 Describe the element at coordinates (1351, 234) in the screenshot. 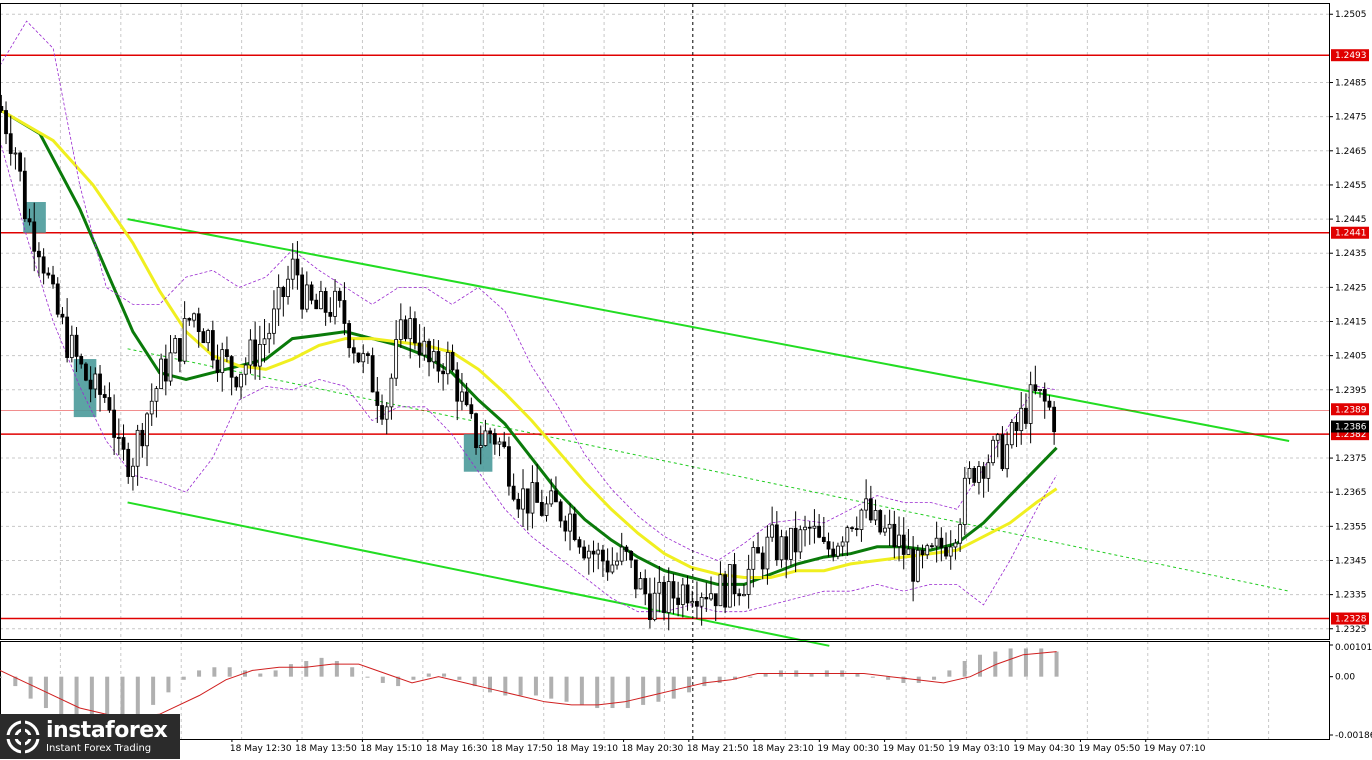

I see `level-tag-label: 1.2441` at that location.